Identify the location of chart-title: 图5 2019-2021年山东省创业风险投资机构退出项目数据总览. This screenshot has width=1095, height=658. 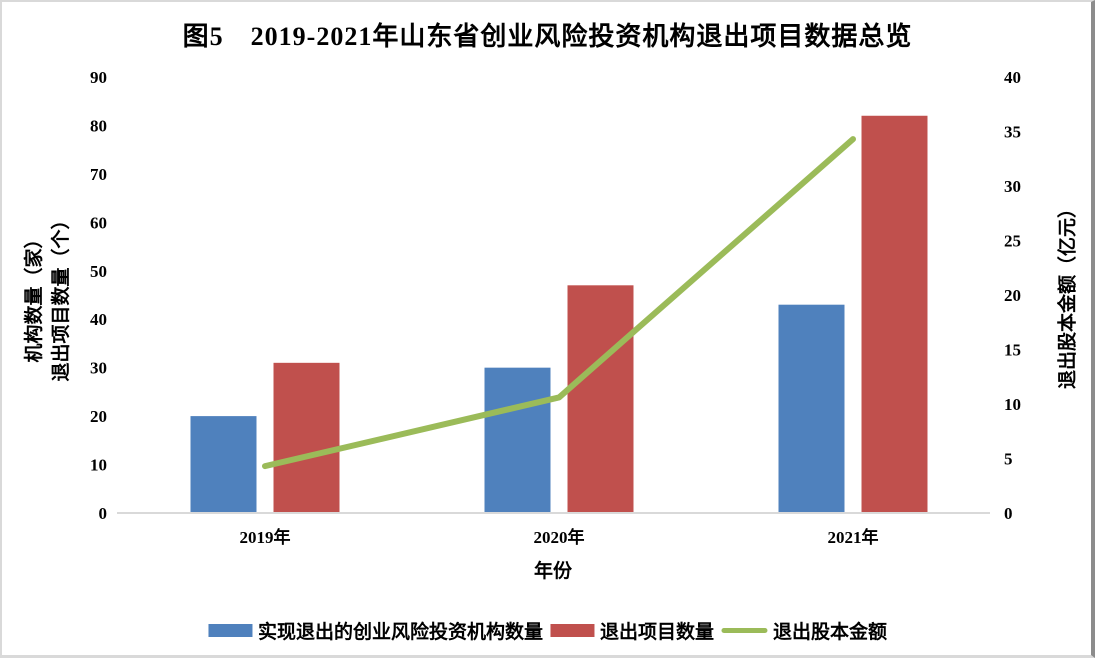
(547, 36).